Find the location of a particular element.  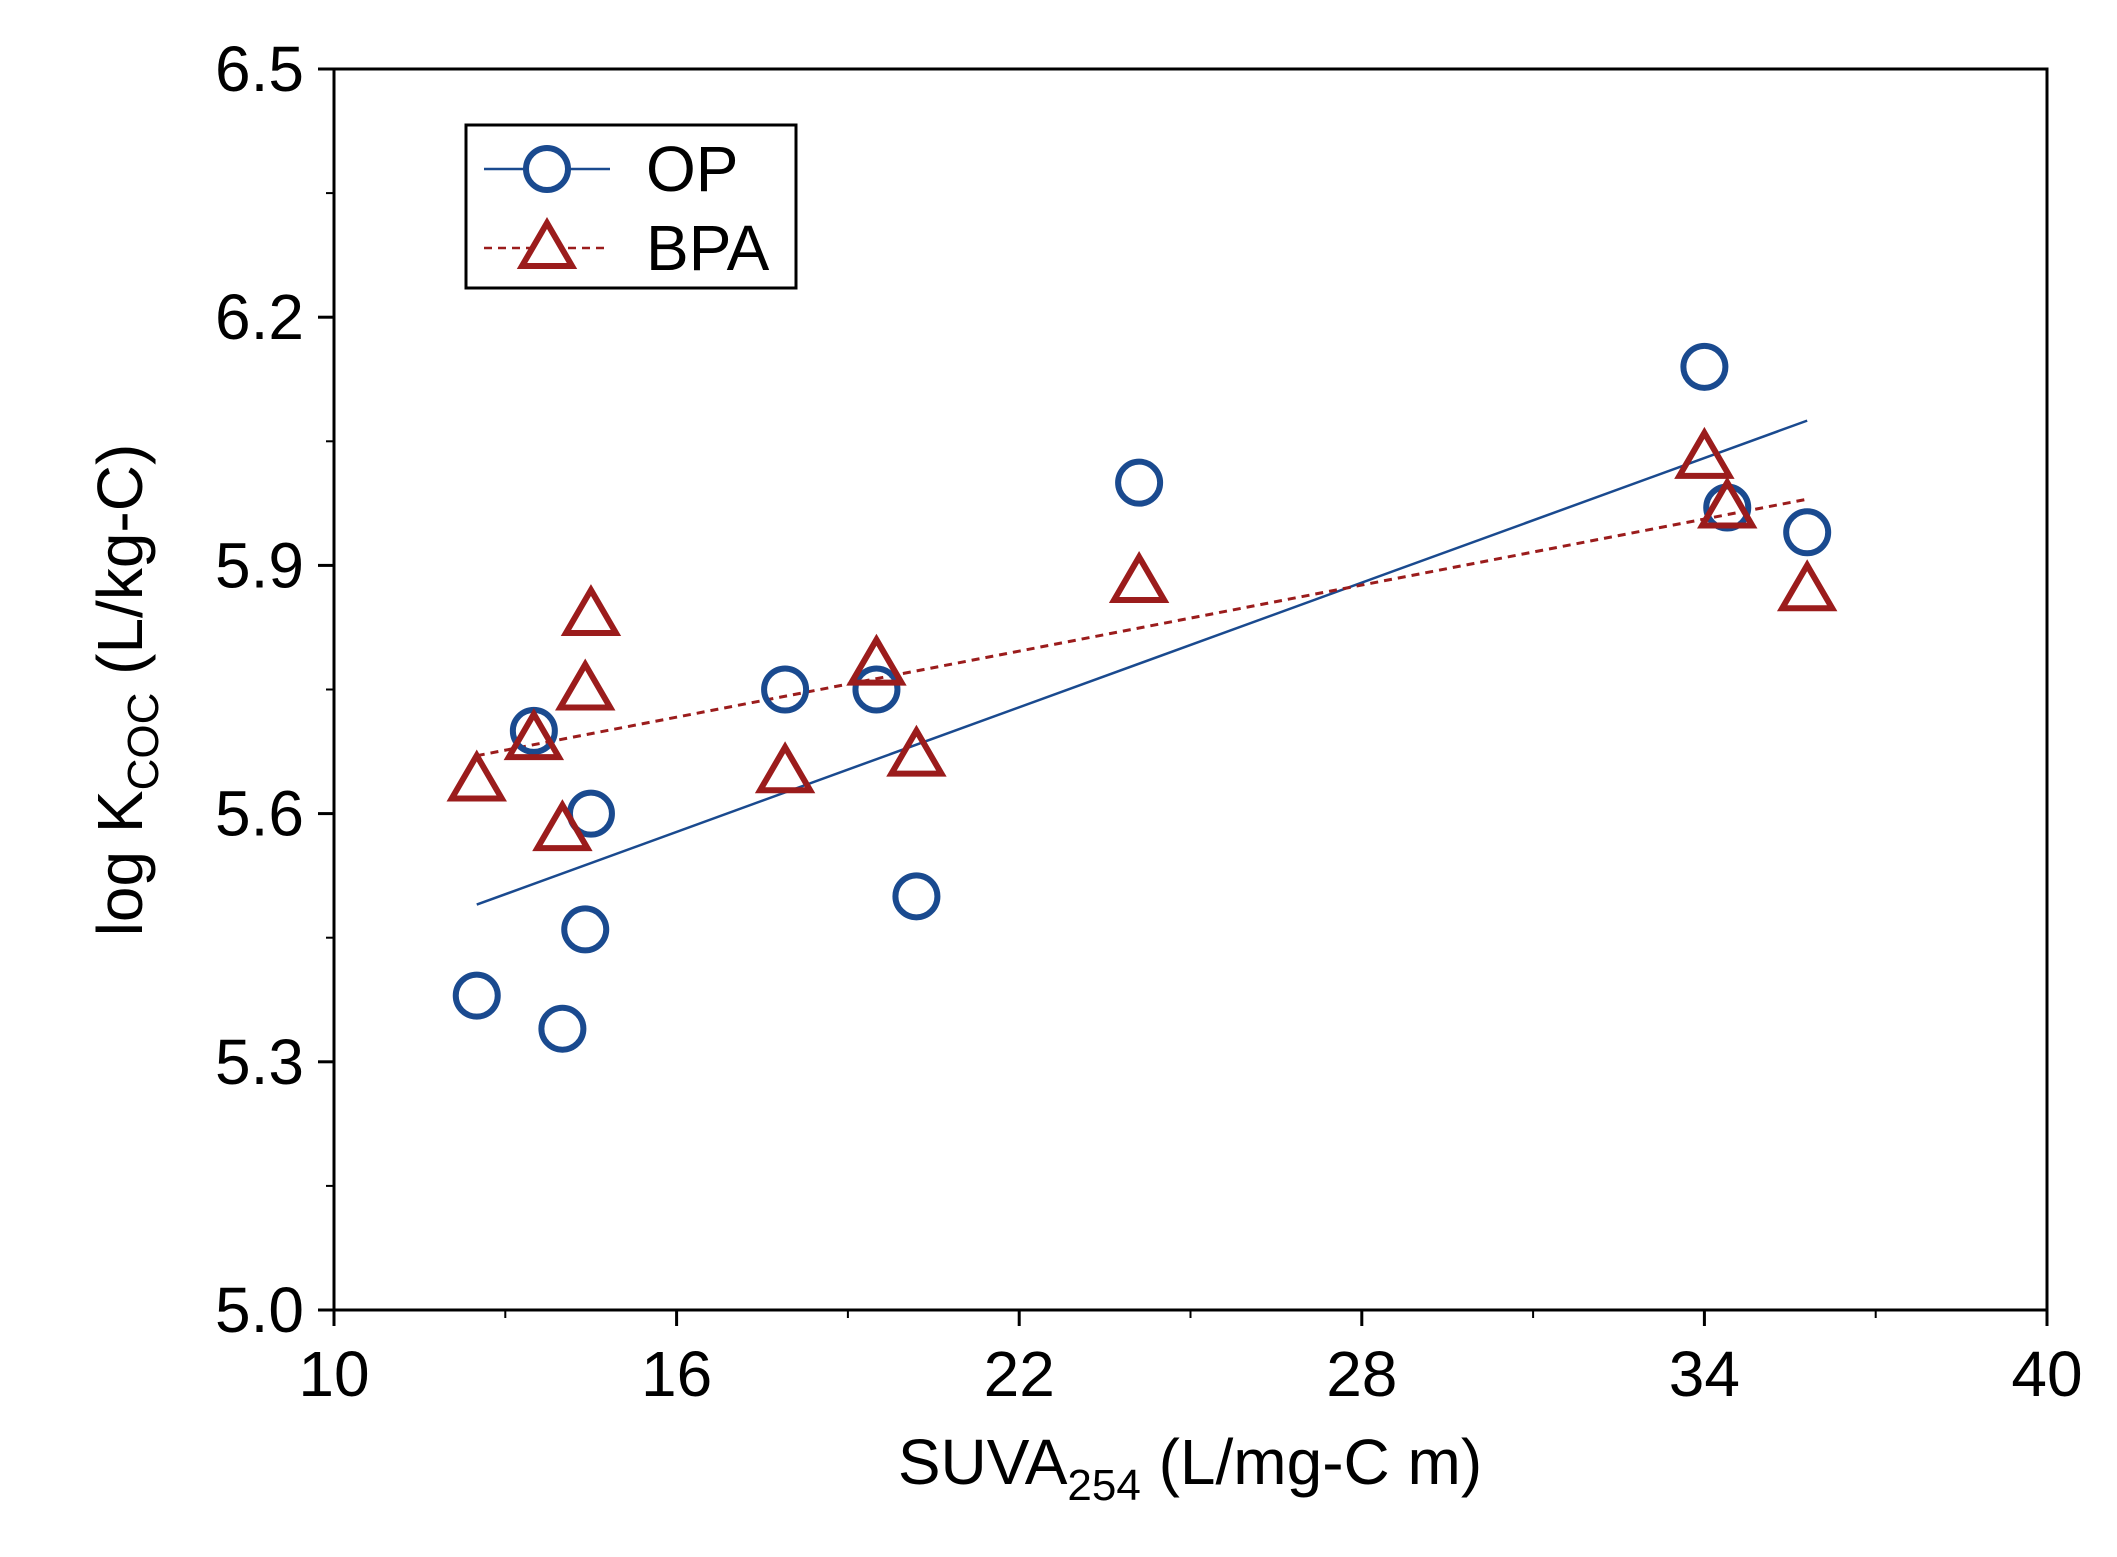

y-tick-label: 5.3 is located at coordinates (259, 1062).